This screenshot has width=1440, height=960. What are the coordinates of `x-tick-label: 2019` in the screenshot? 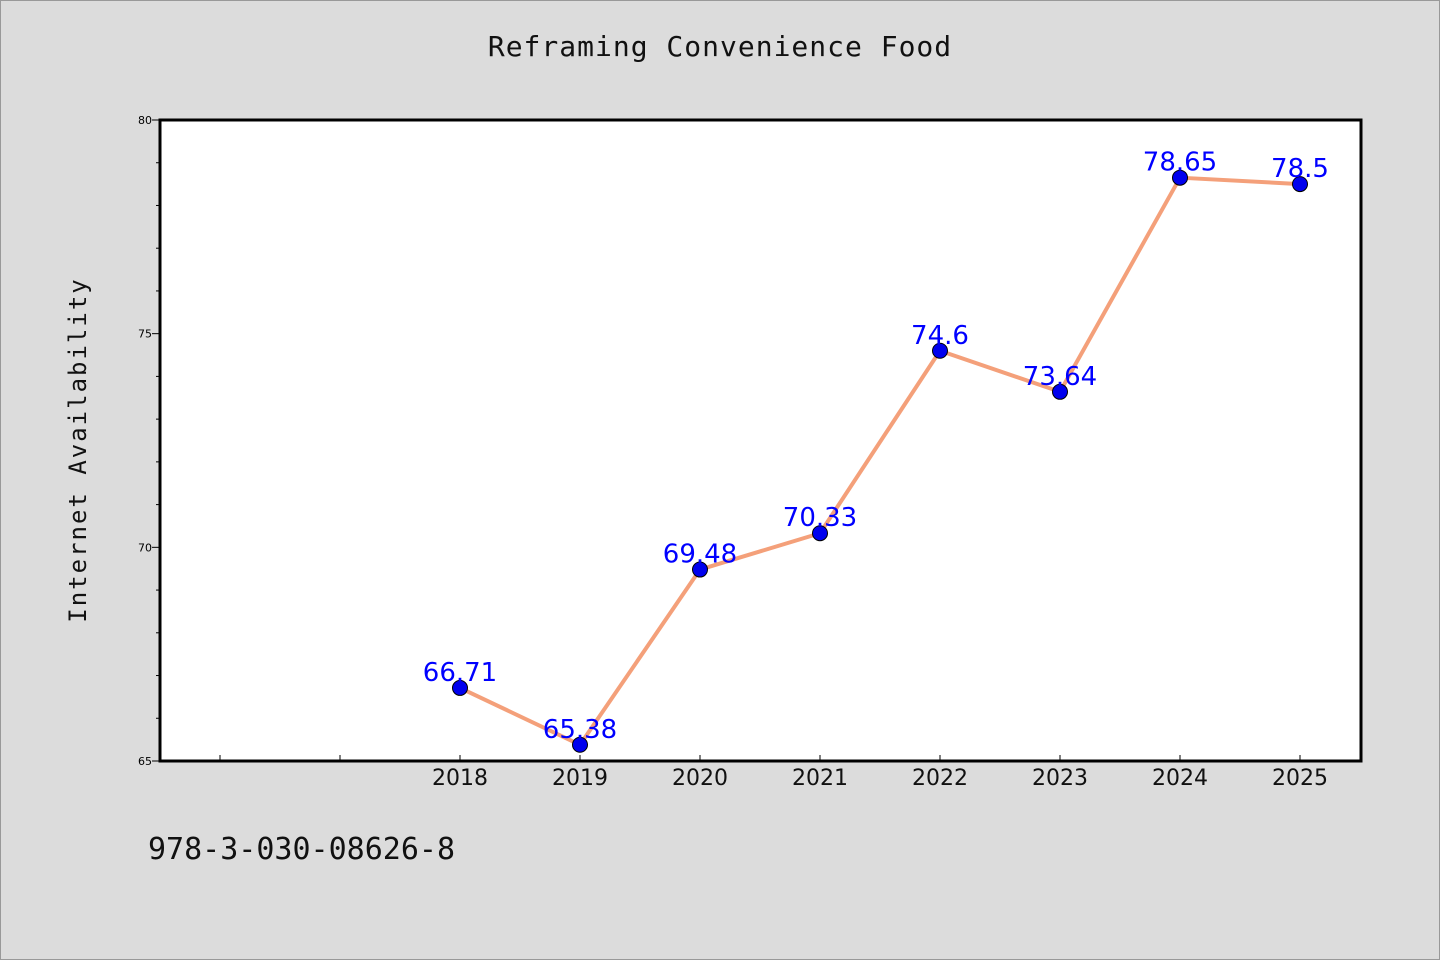 It's located at (580, 778).